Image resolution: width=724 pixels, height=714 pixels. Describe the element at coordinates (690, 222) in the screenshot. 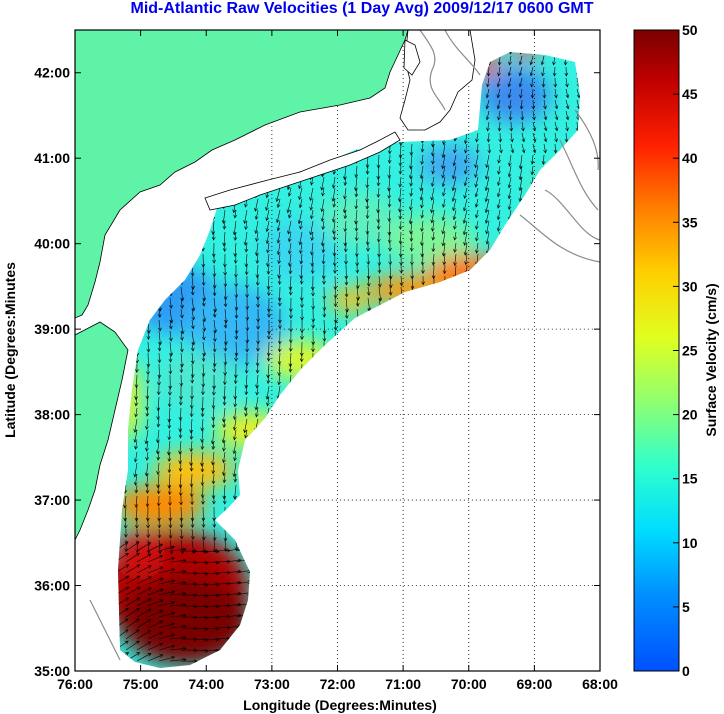

I see `colorbar-tick-label: 35` at that location.